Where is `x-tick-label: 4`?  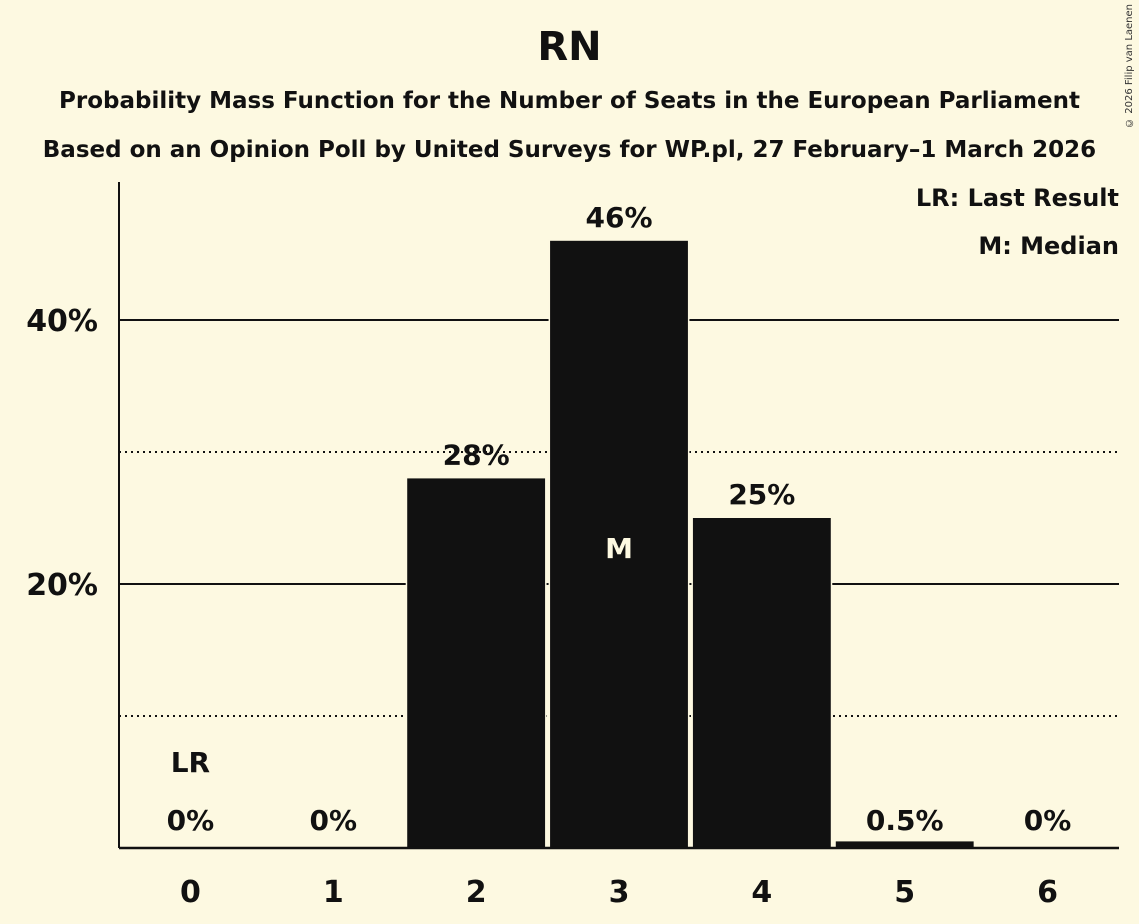
x-tick-label: 4 is located at coordinates (761, 892).